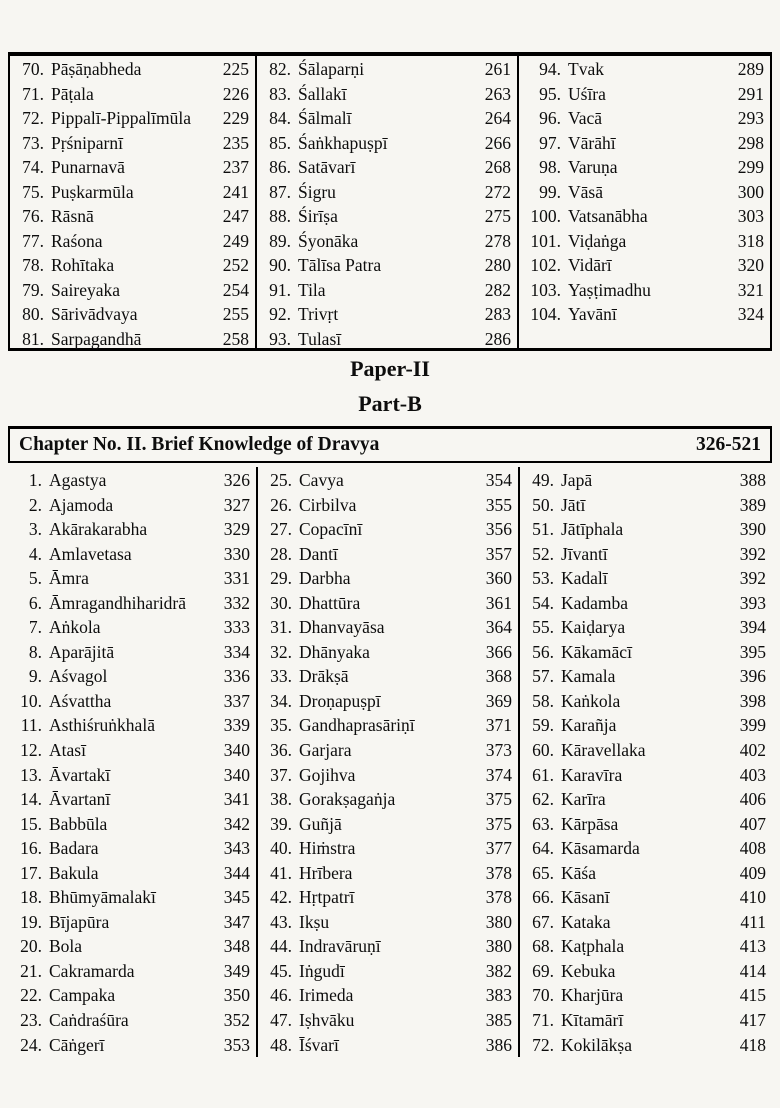 Image resolution: width=780 pixels, height=1108 pixels. Describe the element at coordinates (236, 504) in the screenshot. I see `entry-page-number: 327` at that location.